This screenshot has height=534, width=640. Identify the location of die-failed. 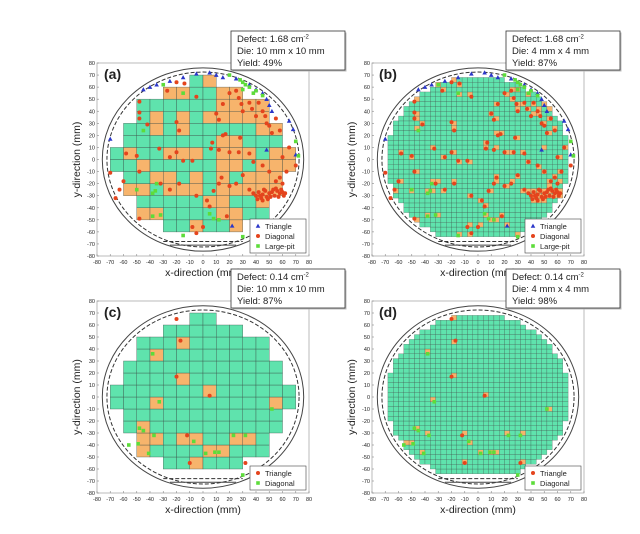
(223, 165).